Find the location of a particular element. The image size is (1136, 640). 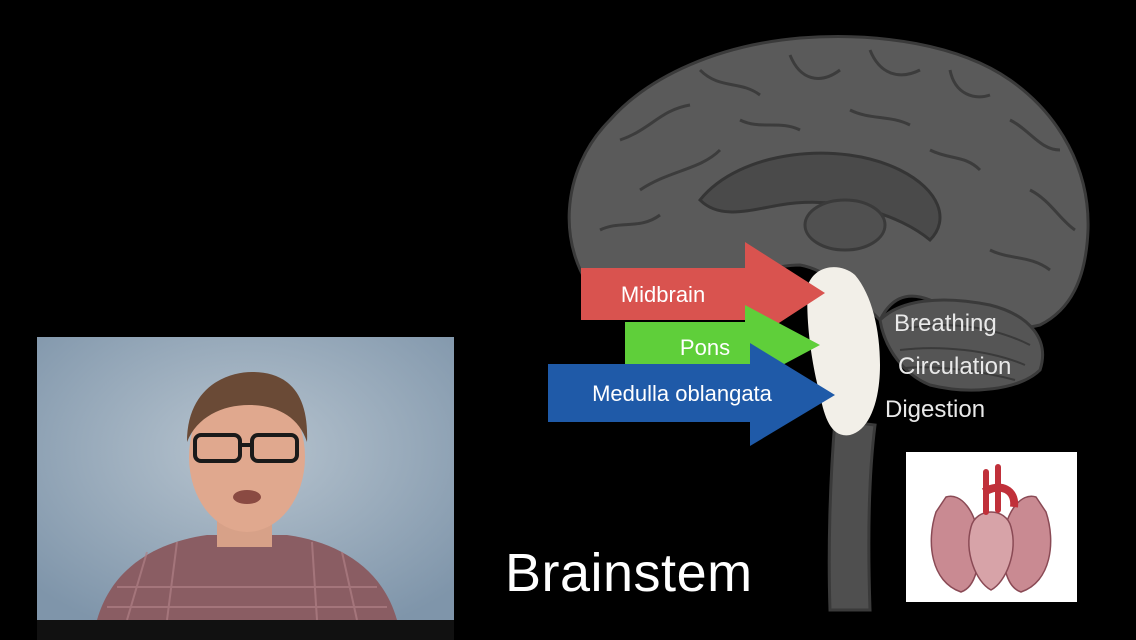

function-digestion: Digestion is located at coordinates (935, 409).